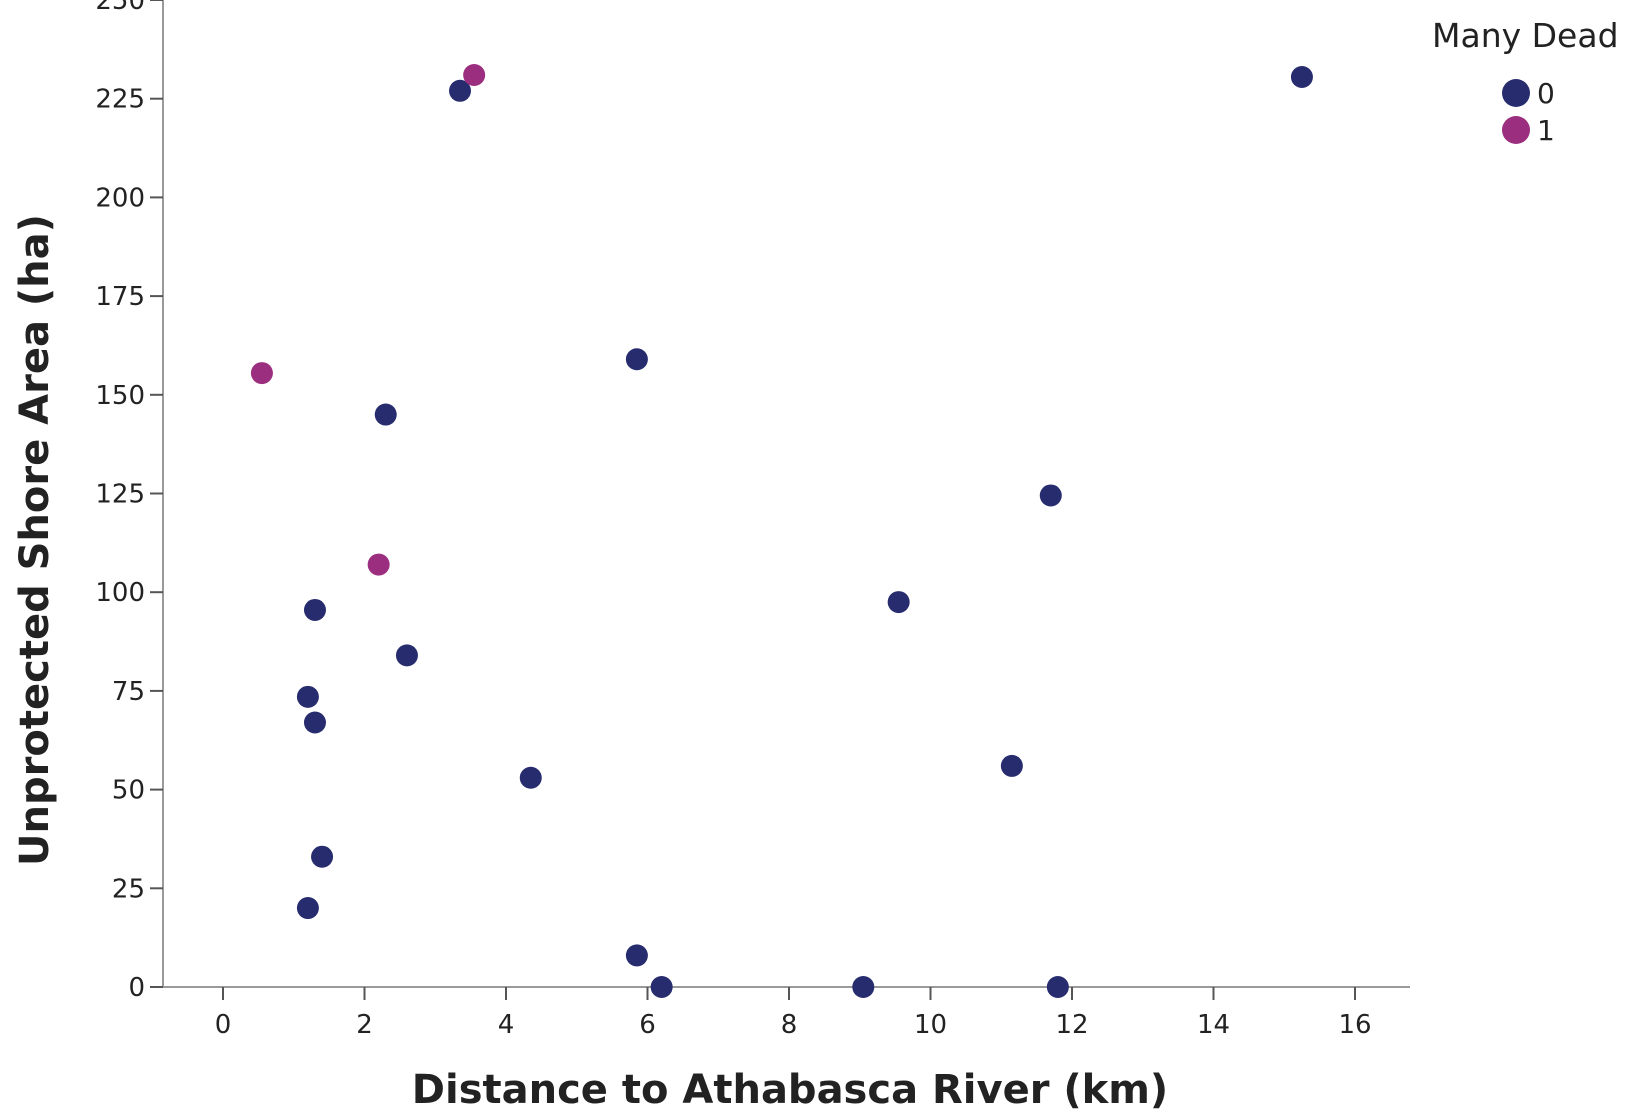 The height and width of the screenshot is (1110, 1644). I want to click on y-axis-title: Unprotected Shore Area (ha), so click(35, 540).